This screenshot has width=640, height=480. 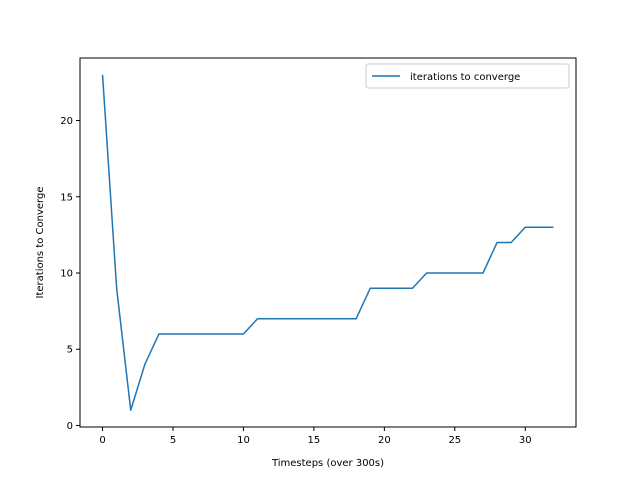 I want to click on y-tick-label: 20, so click(x=66, y=121).